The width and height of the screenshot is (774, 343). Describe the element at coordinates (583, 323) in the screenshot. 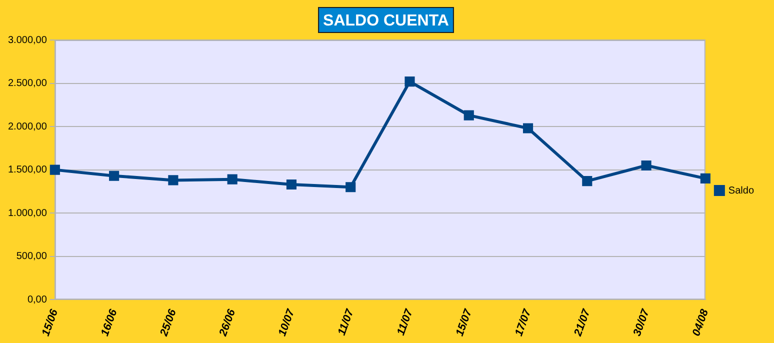

I see `x-tick-label: 21/07` at that location.